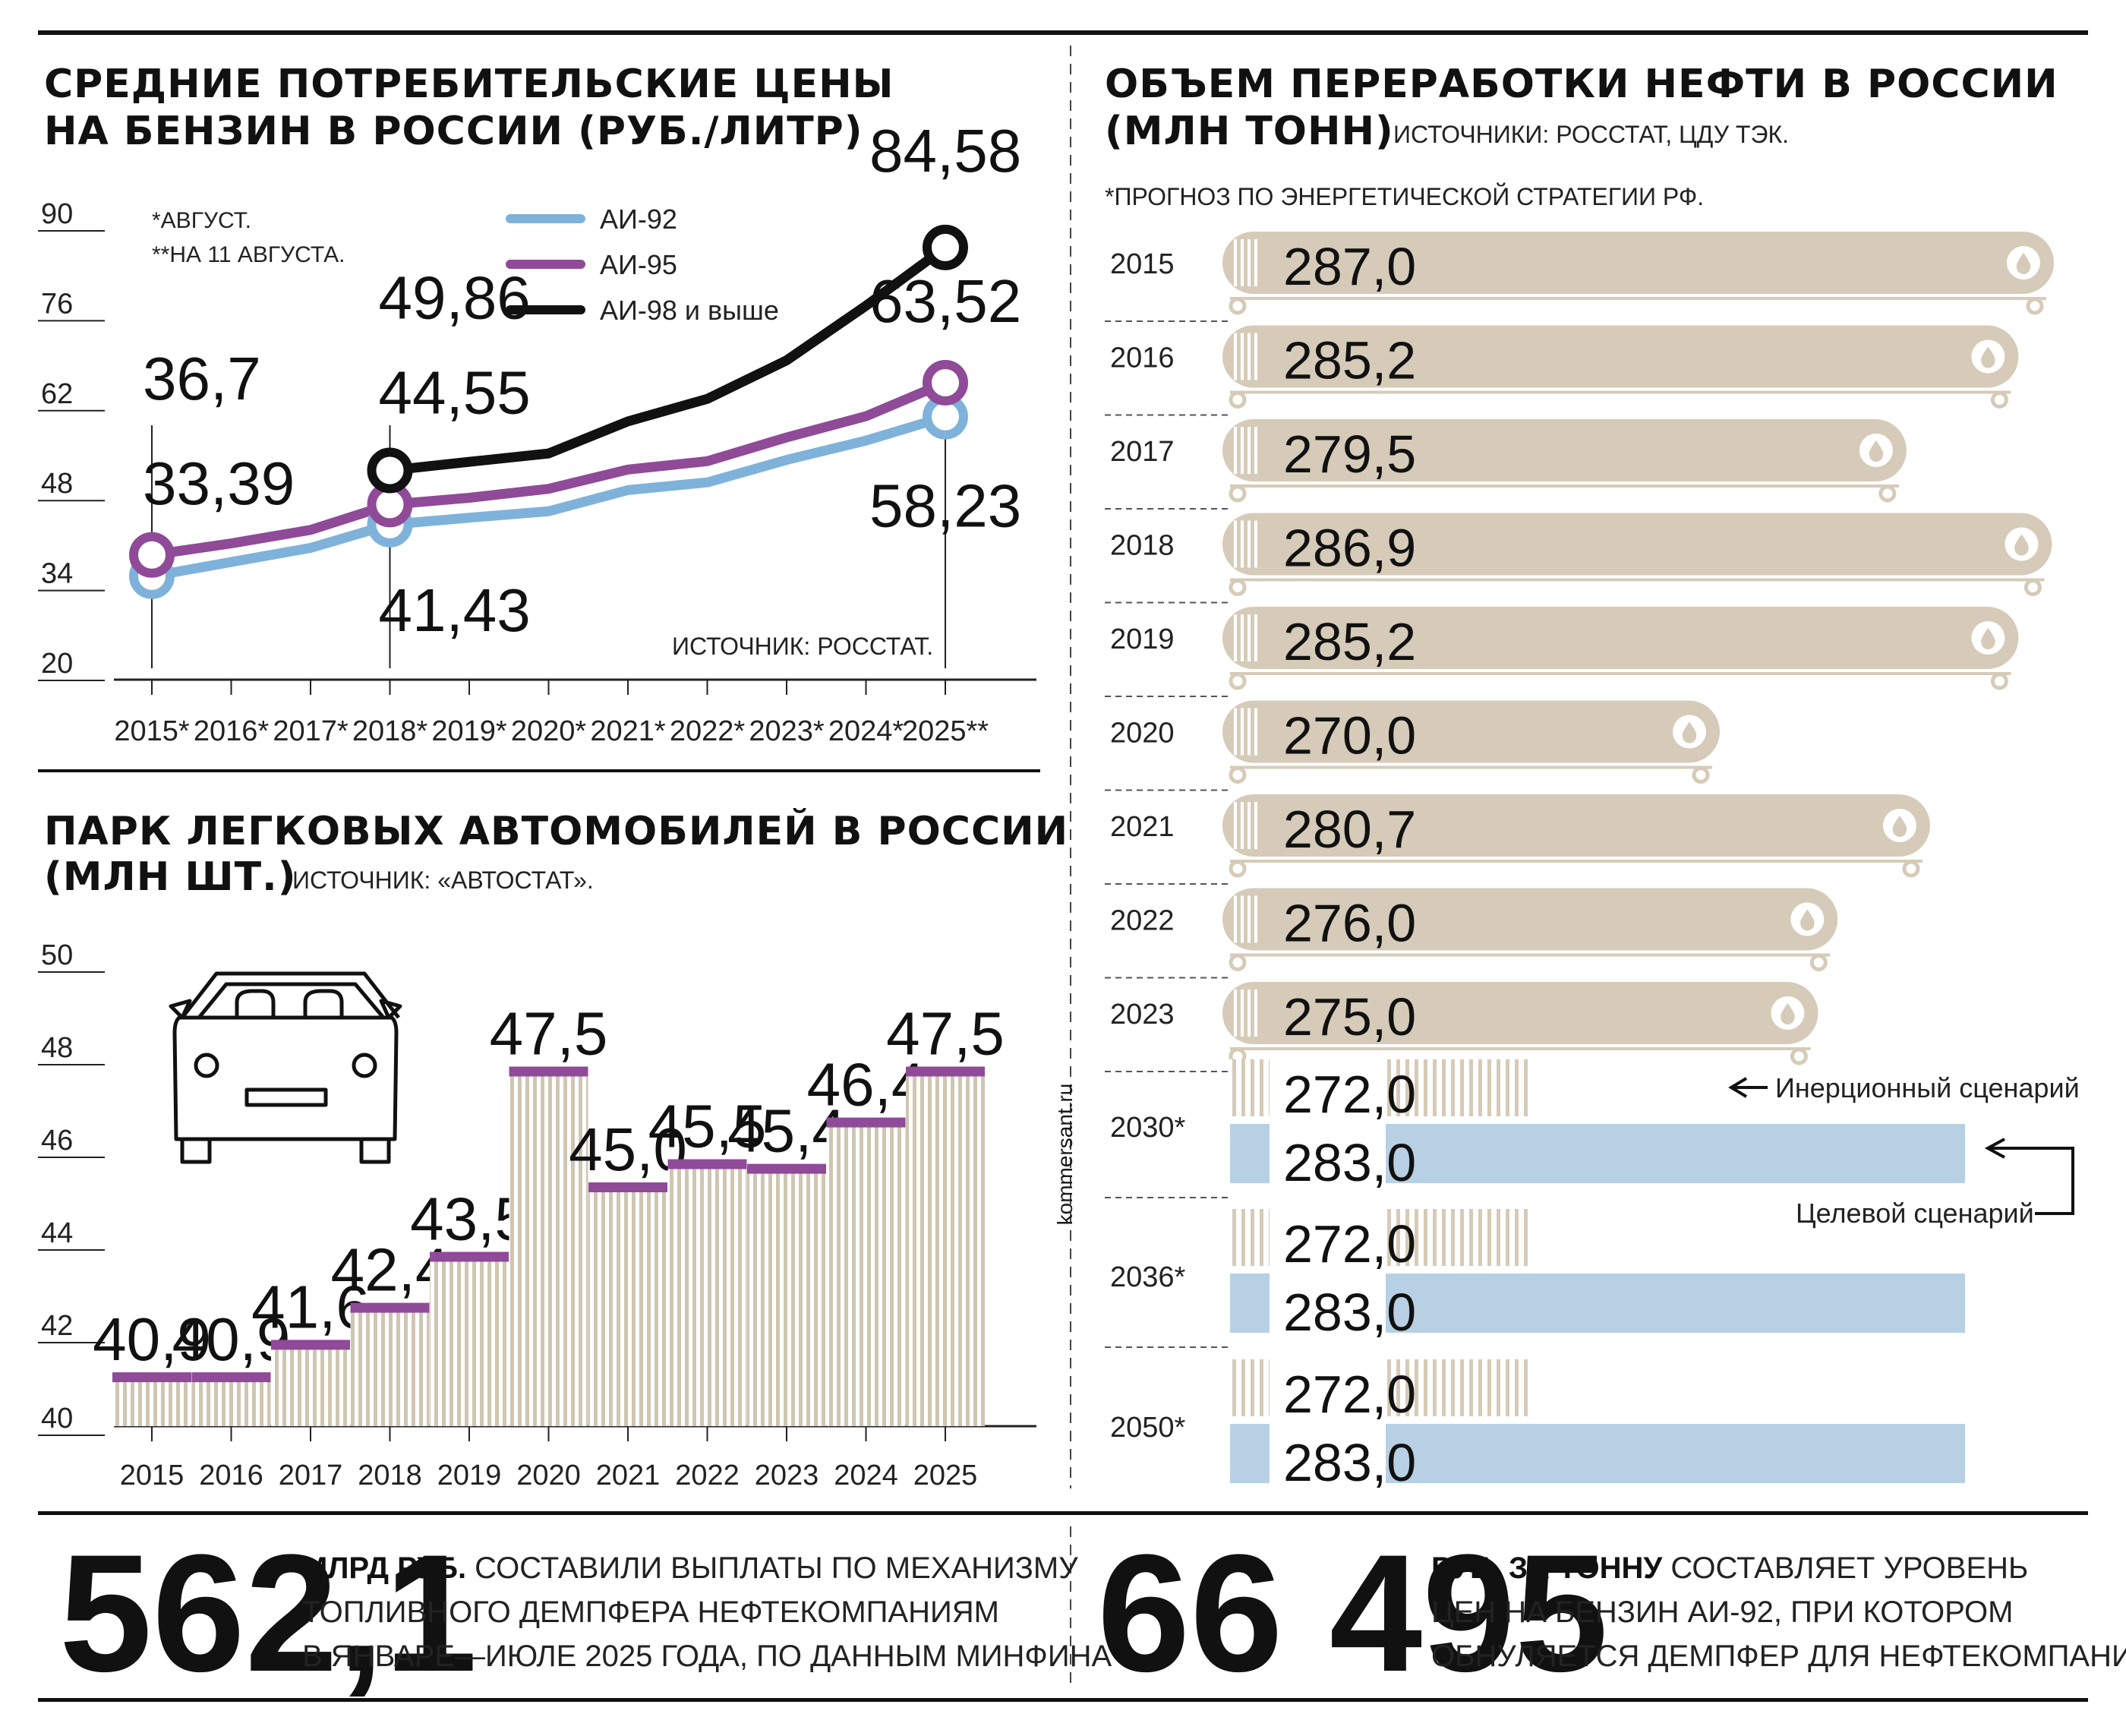 Image resolution: width=2126 pixels, height=1736 pixels. Describe the element at coordinates (1915, 1213) in the screenshot. I see `label-target: Целевой сценарий` at that location.